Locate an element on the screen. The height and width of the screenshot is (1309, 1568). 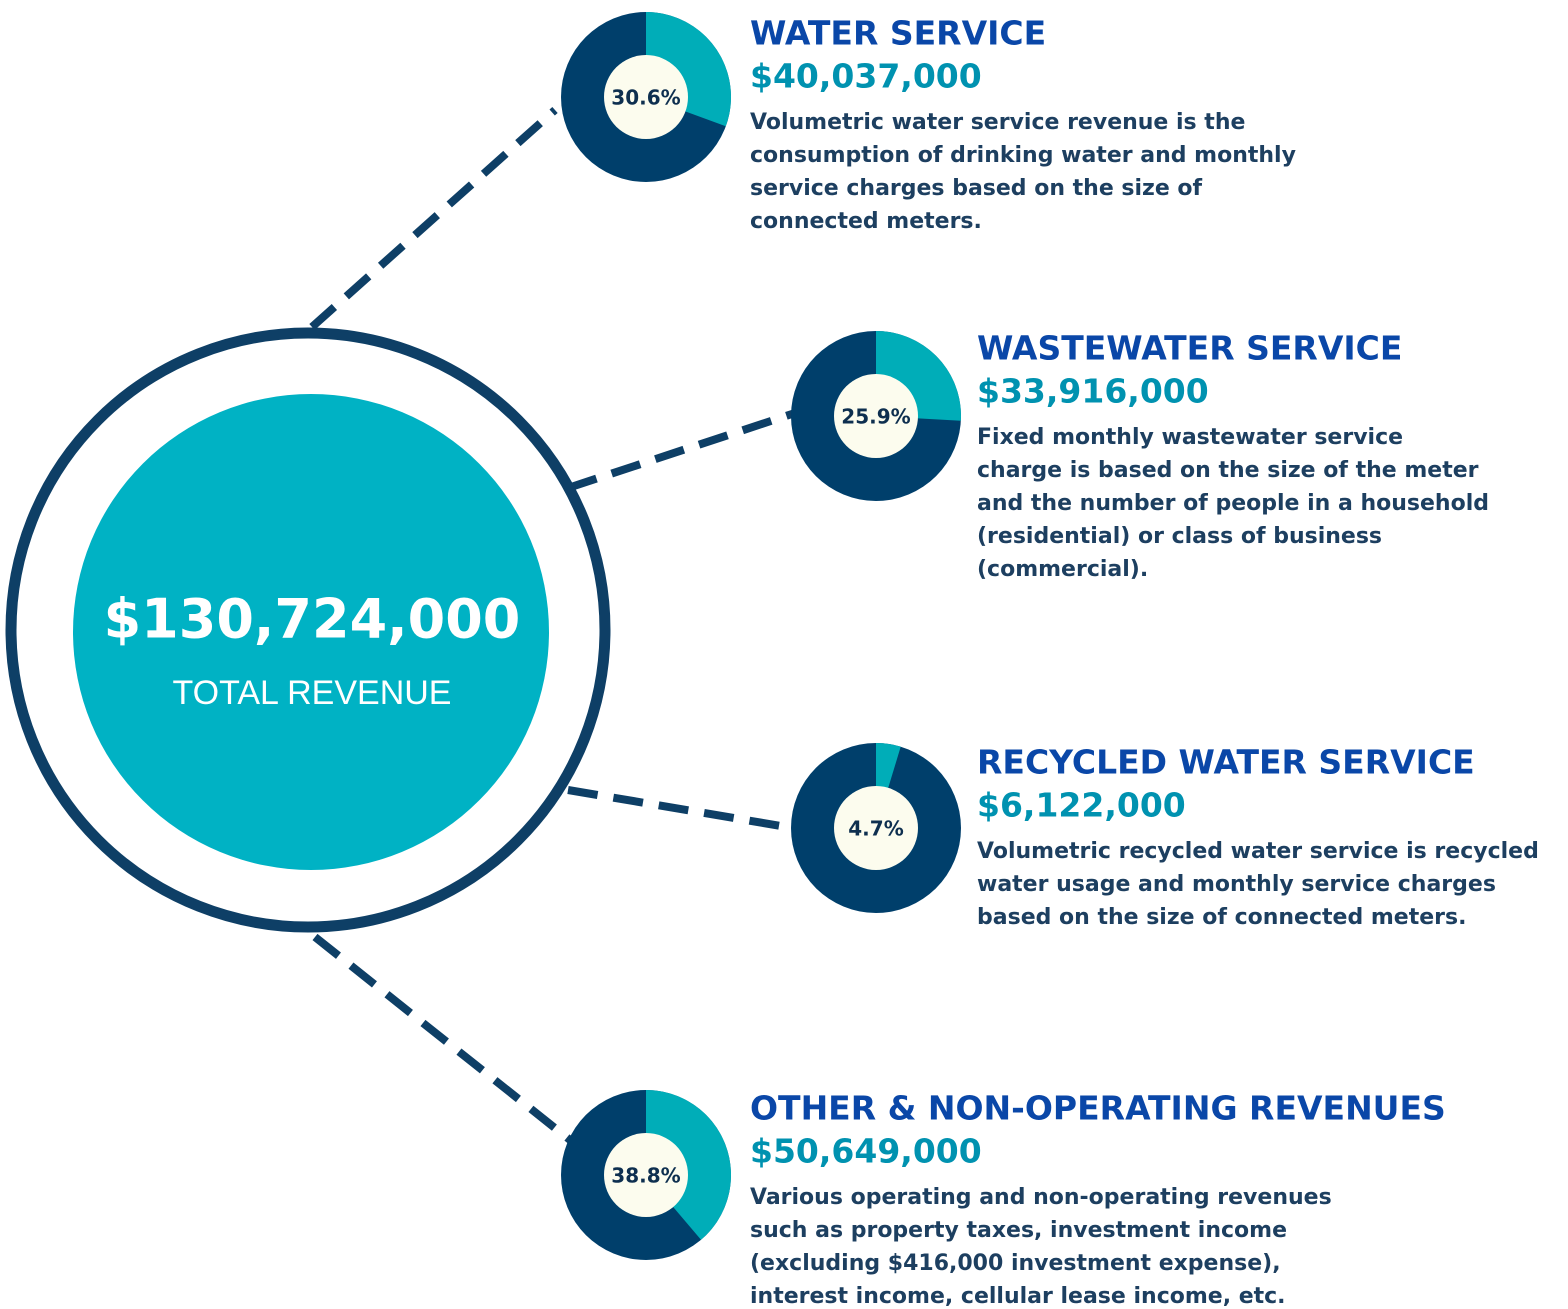
share-label: 30.6% is located at coordinates (645, 98).